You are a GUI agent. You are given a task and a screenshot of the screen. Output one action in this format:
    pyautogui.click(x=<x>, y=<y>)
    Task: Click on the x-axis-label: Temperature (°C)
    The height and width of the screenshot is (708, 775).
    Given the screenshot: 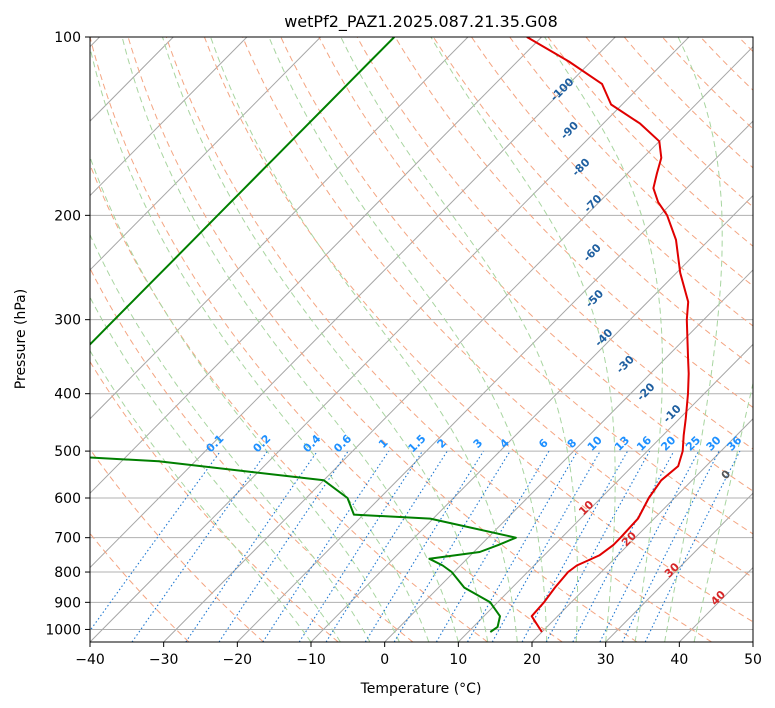 What is the action you would take?
    pyautogui.click(x=421, y=689)
    